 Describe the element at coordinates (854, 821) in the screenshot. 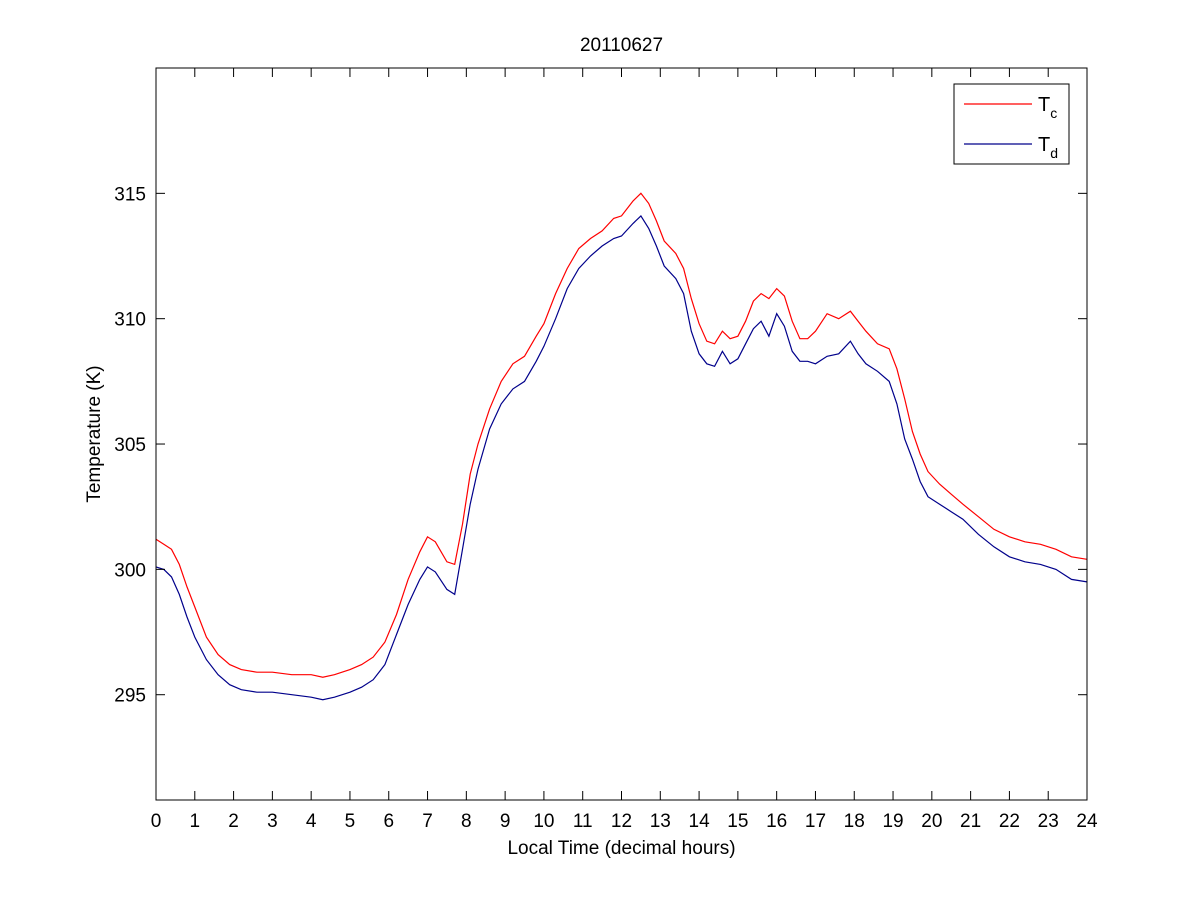

I see `x-tick-label: 18` at that location.